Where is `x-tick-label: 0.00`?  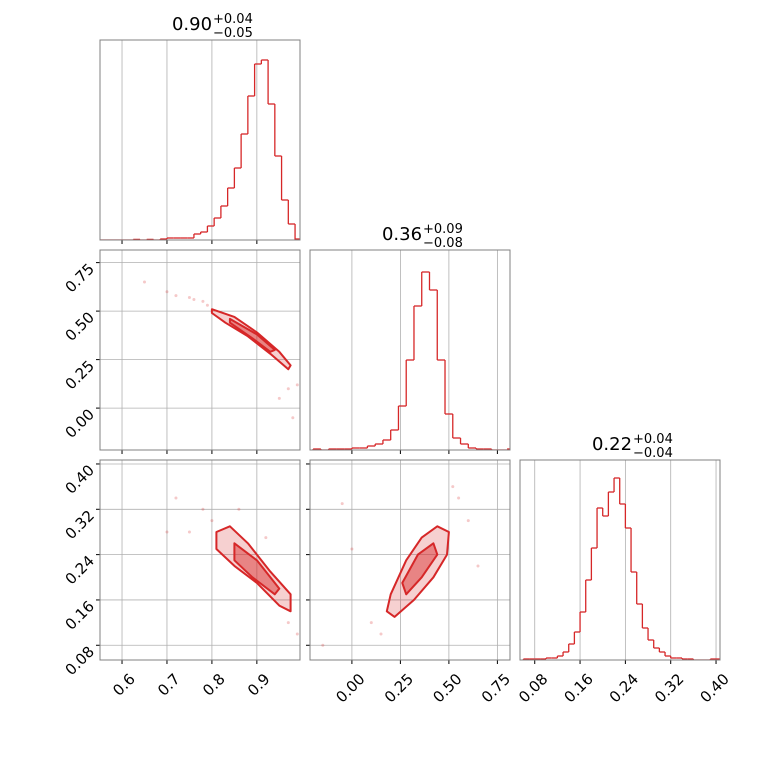
x-tick-label: 0.00 is located at coordinates (350, 688).